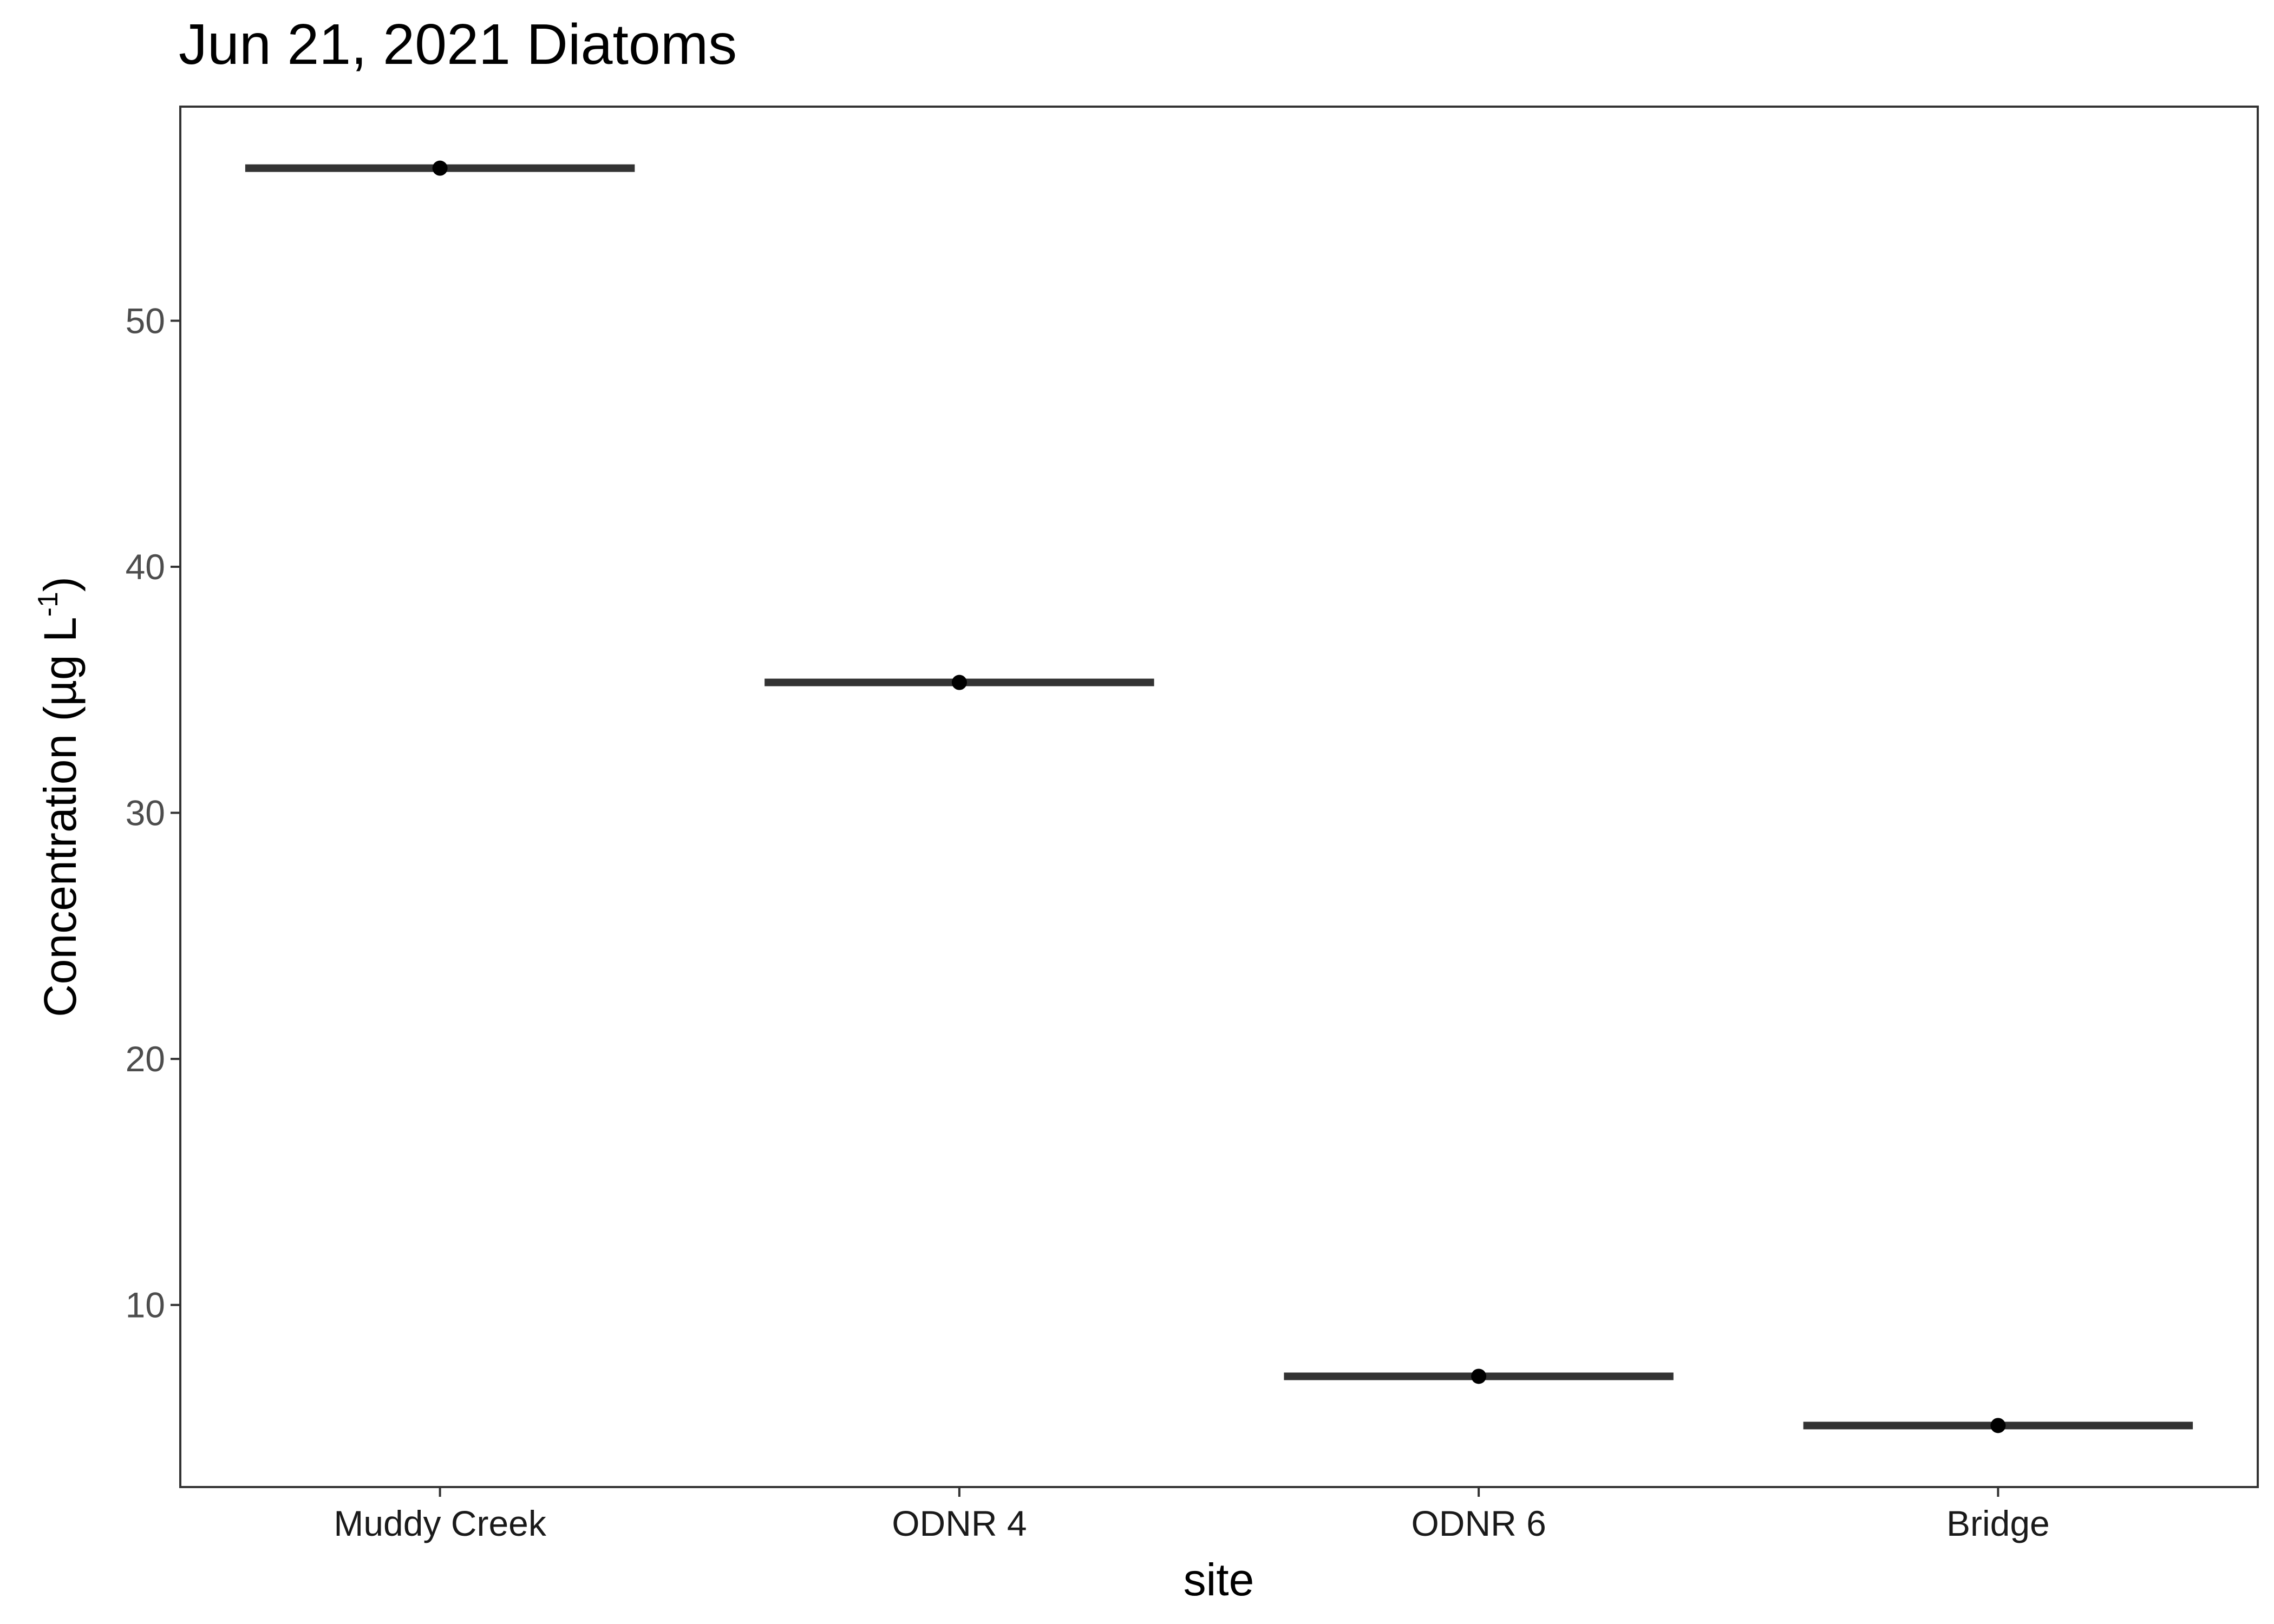 The width and height of the screenshot is (2274, 1624). Describe the element at coordinates (48, 604) in the screenshot. I see `y-axis-title-superscript: -1` at that location.